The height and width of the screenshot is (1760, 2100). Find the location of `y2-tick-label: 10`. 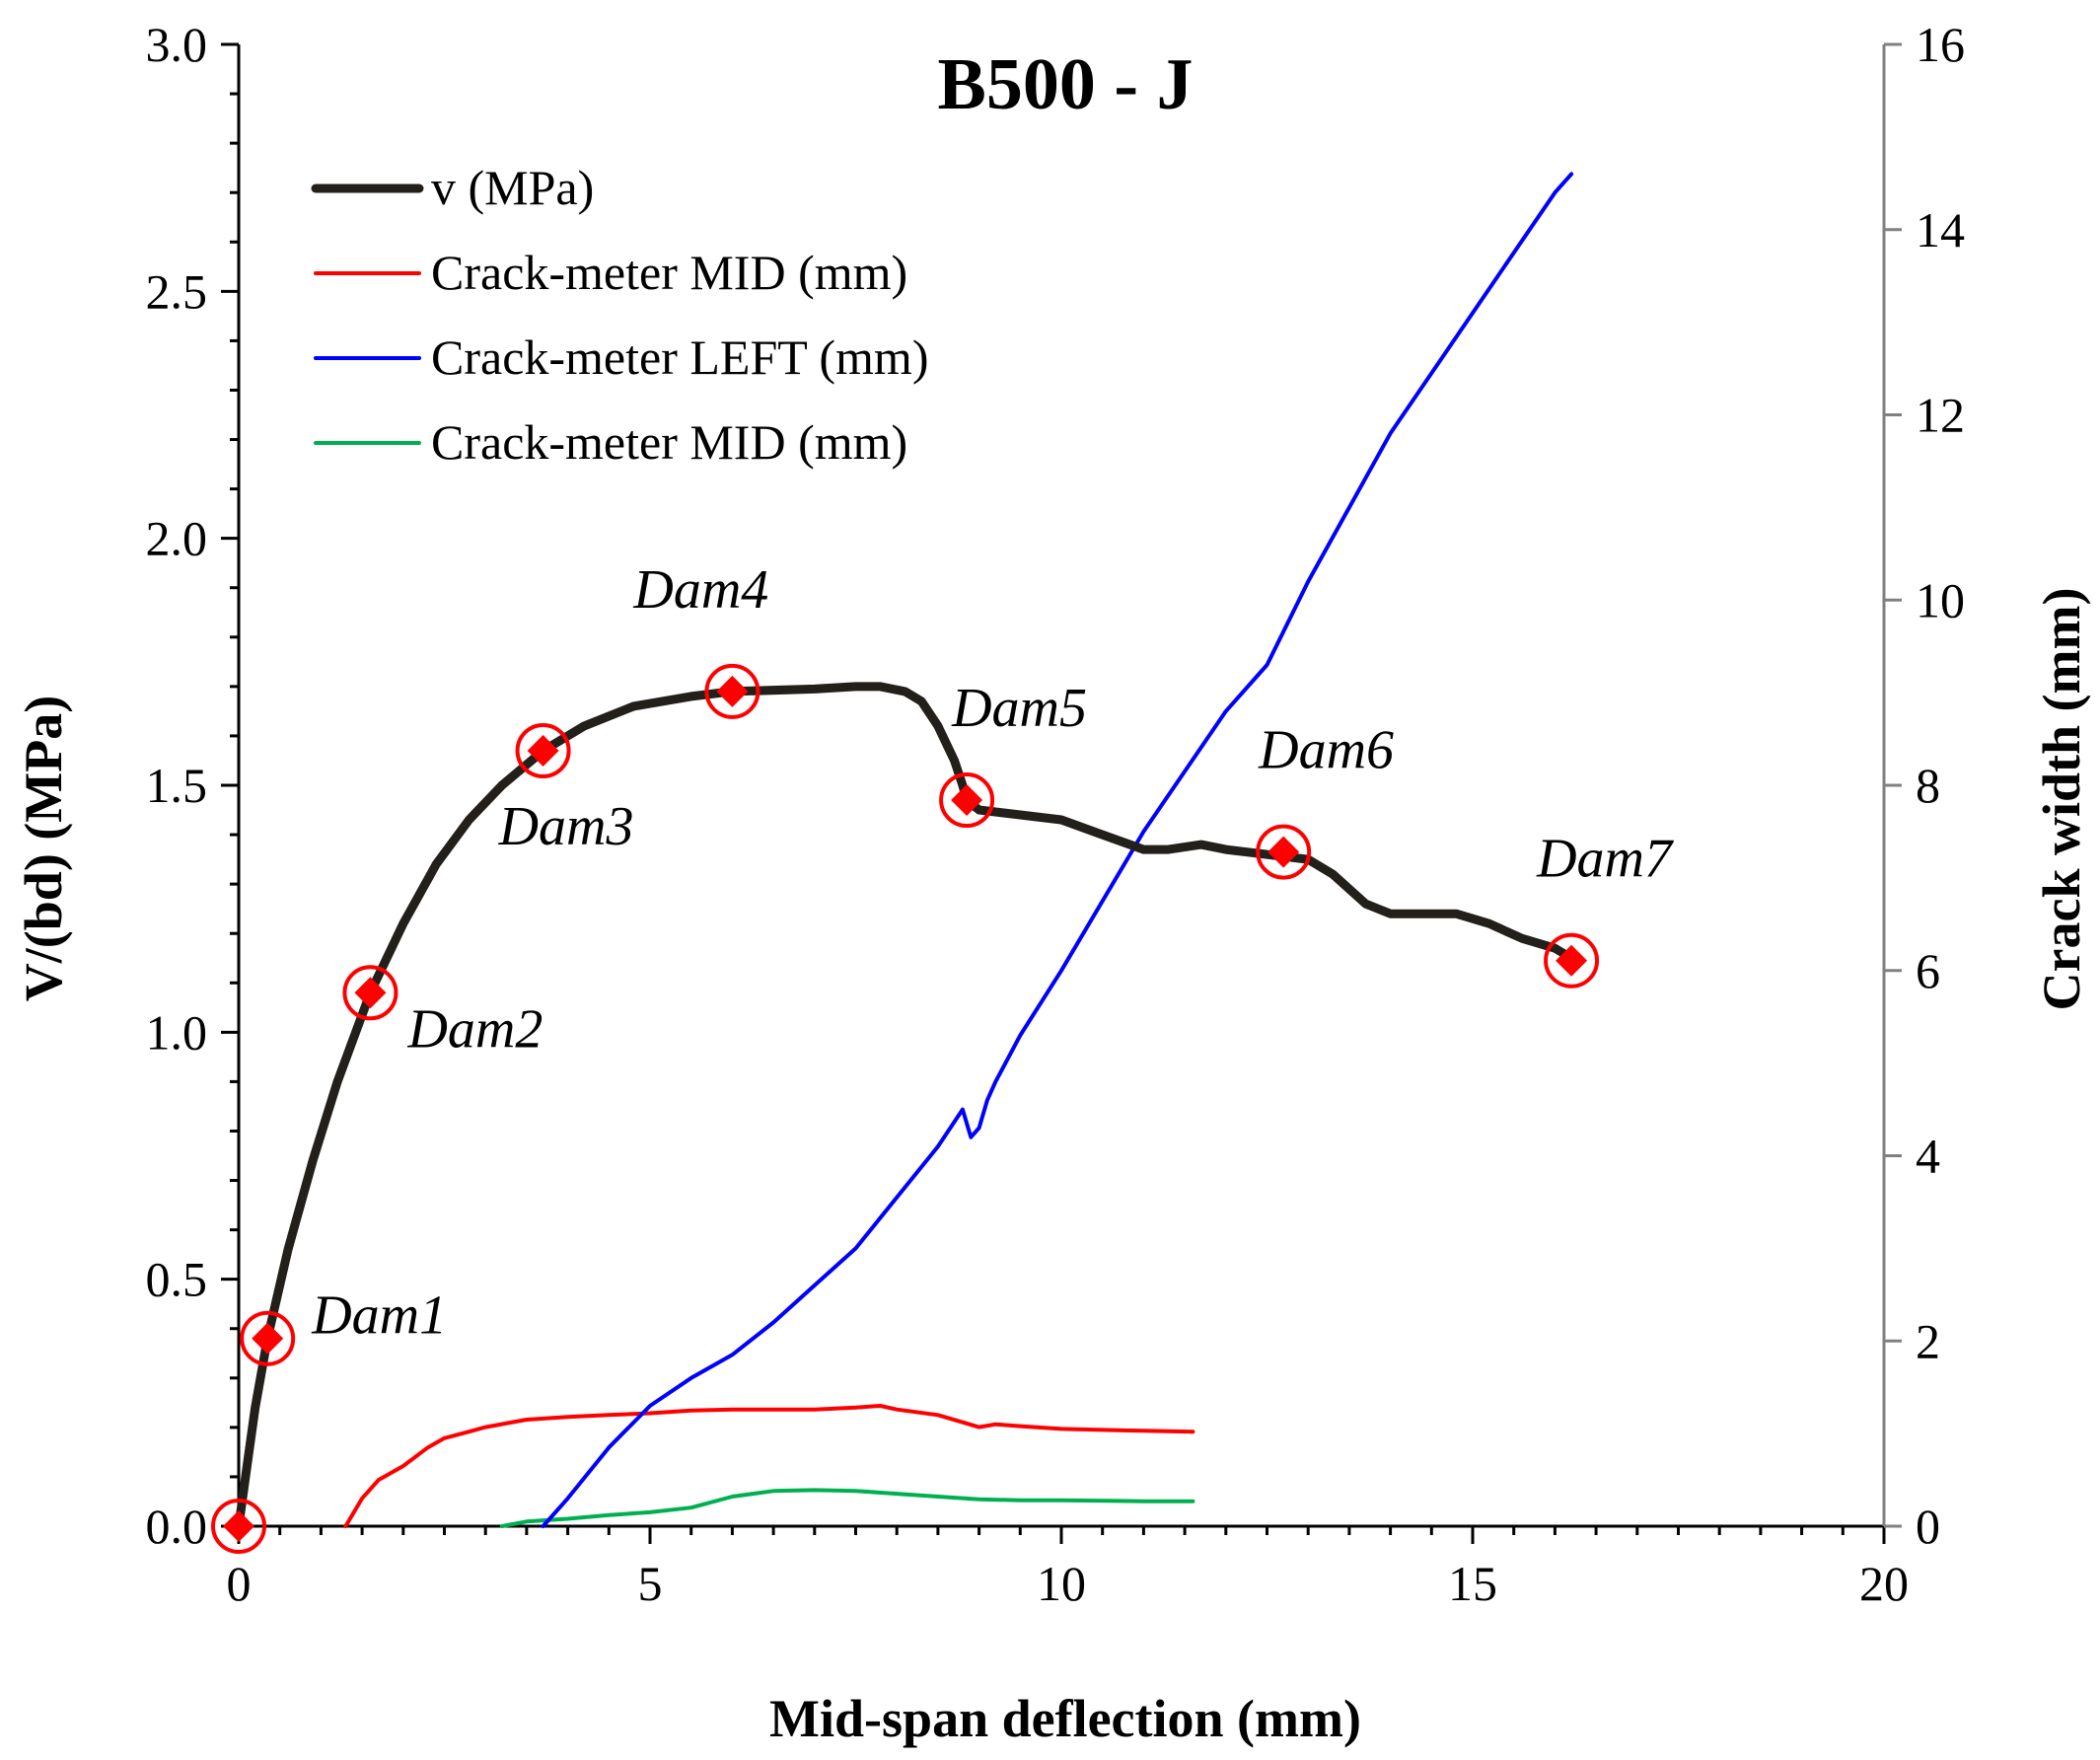

y2-tick-label: 10 is located at coordinates (1940, 599).